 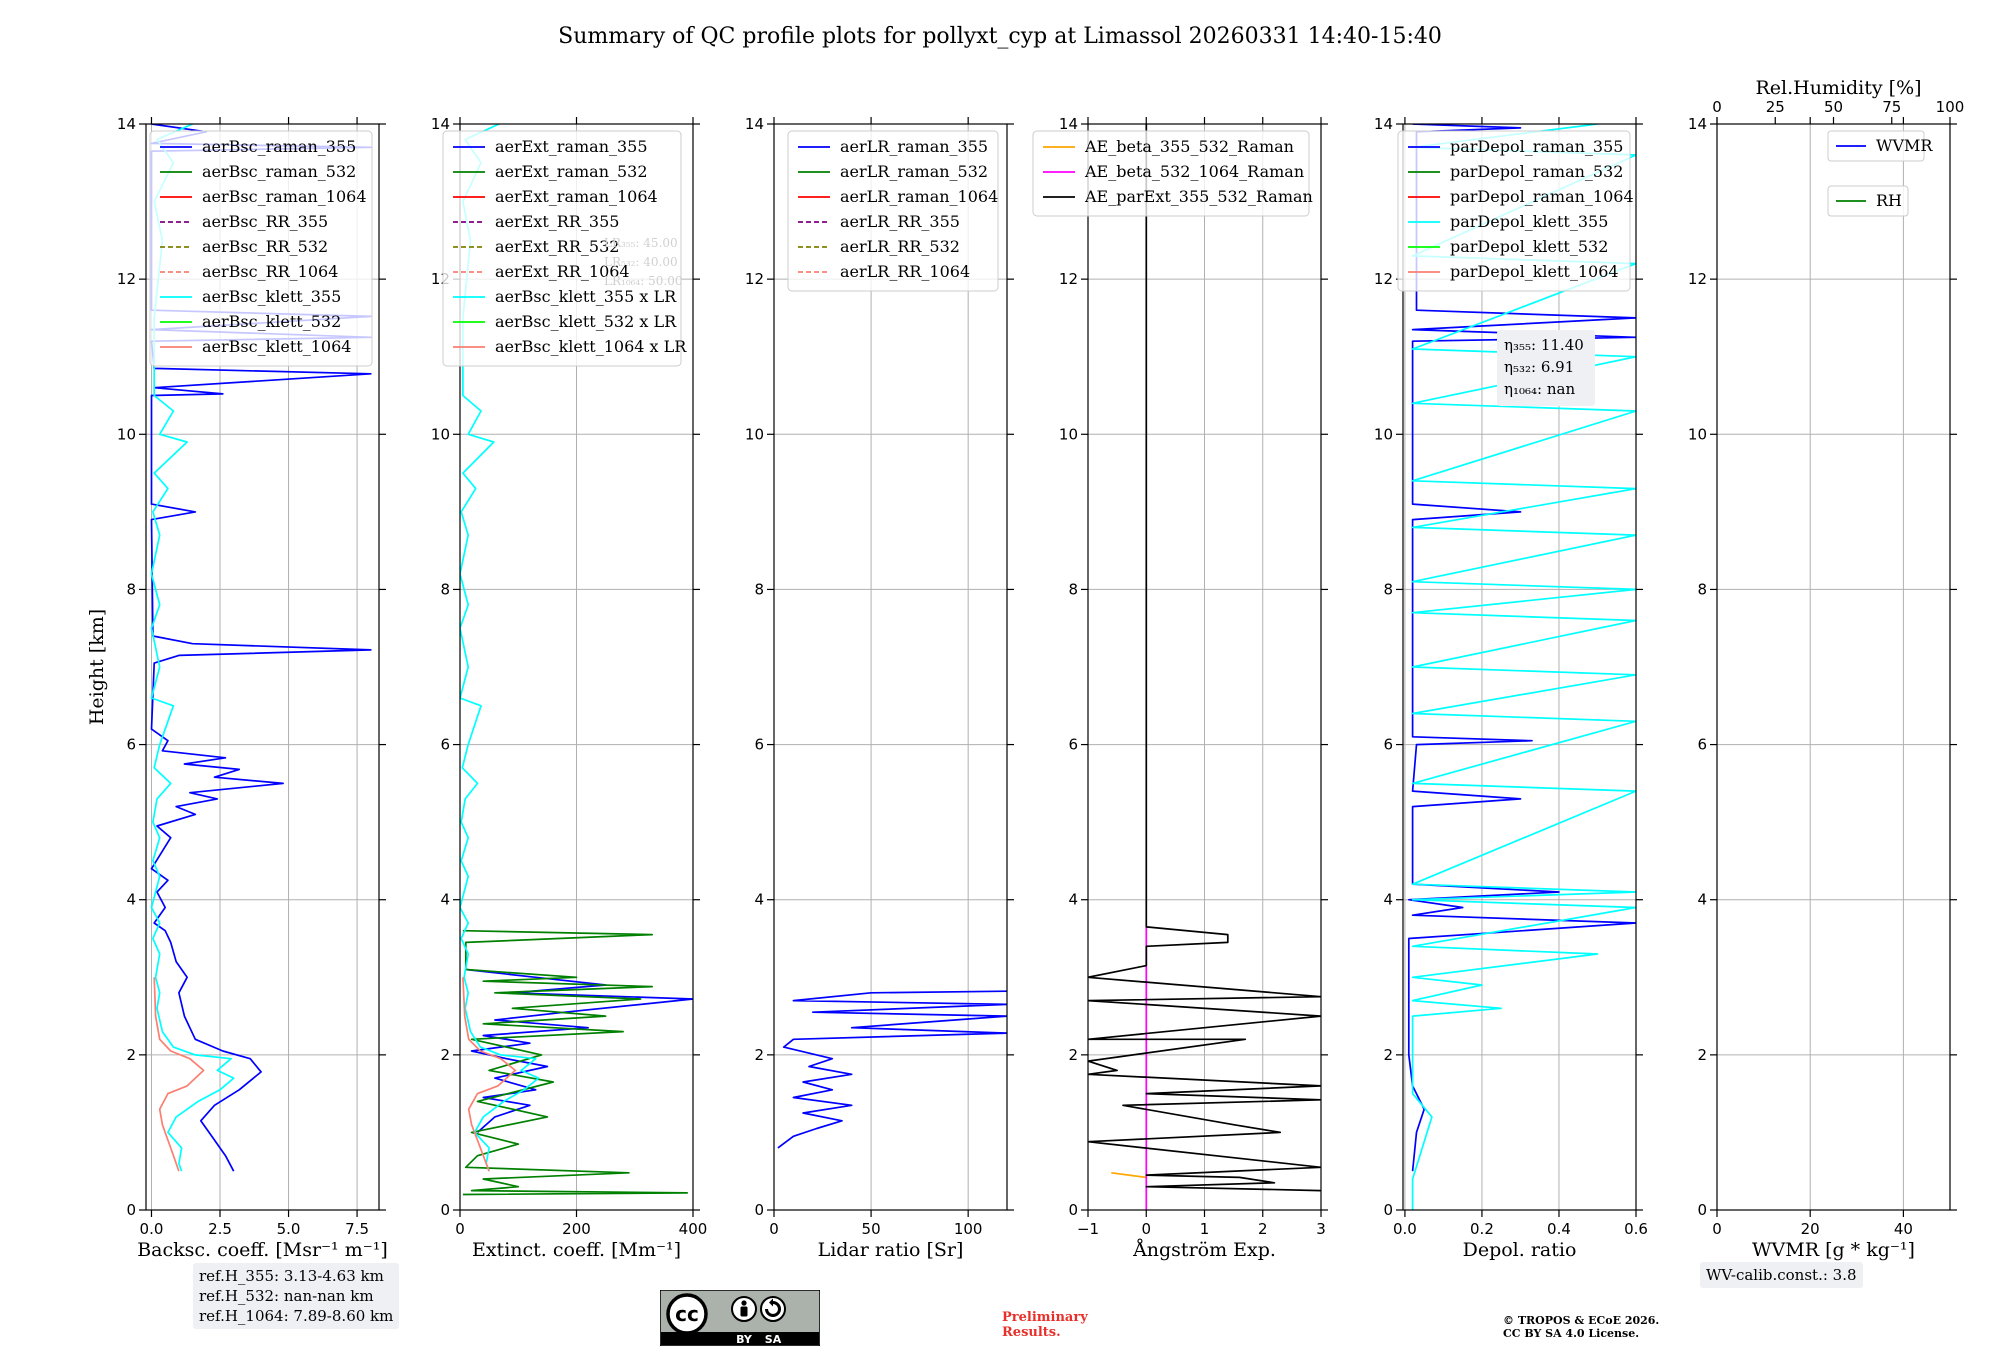 I want to click on legend-label: AE_parExt_355_532_Raman, so click(x=1198, y=196).